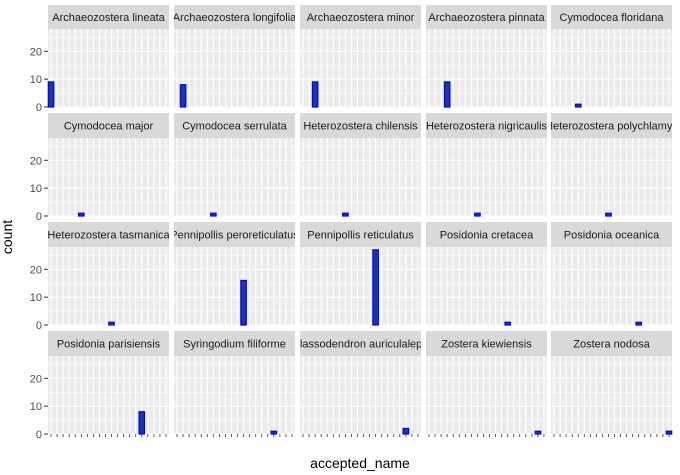 This screenshot has width=680, height=475. I want to click on facet-panel: Archaeozostera minor, so click(360, 56).